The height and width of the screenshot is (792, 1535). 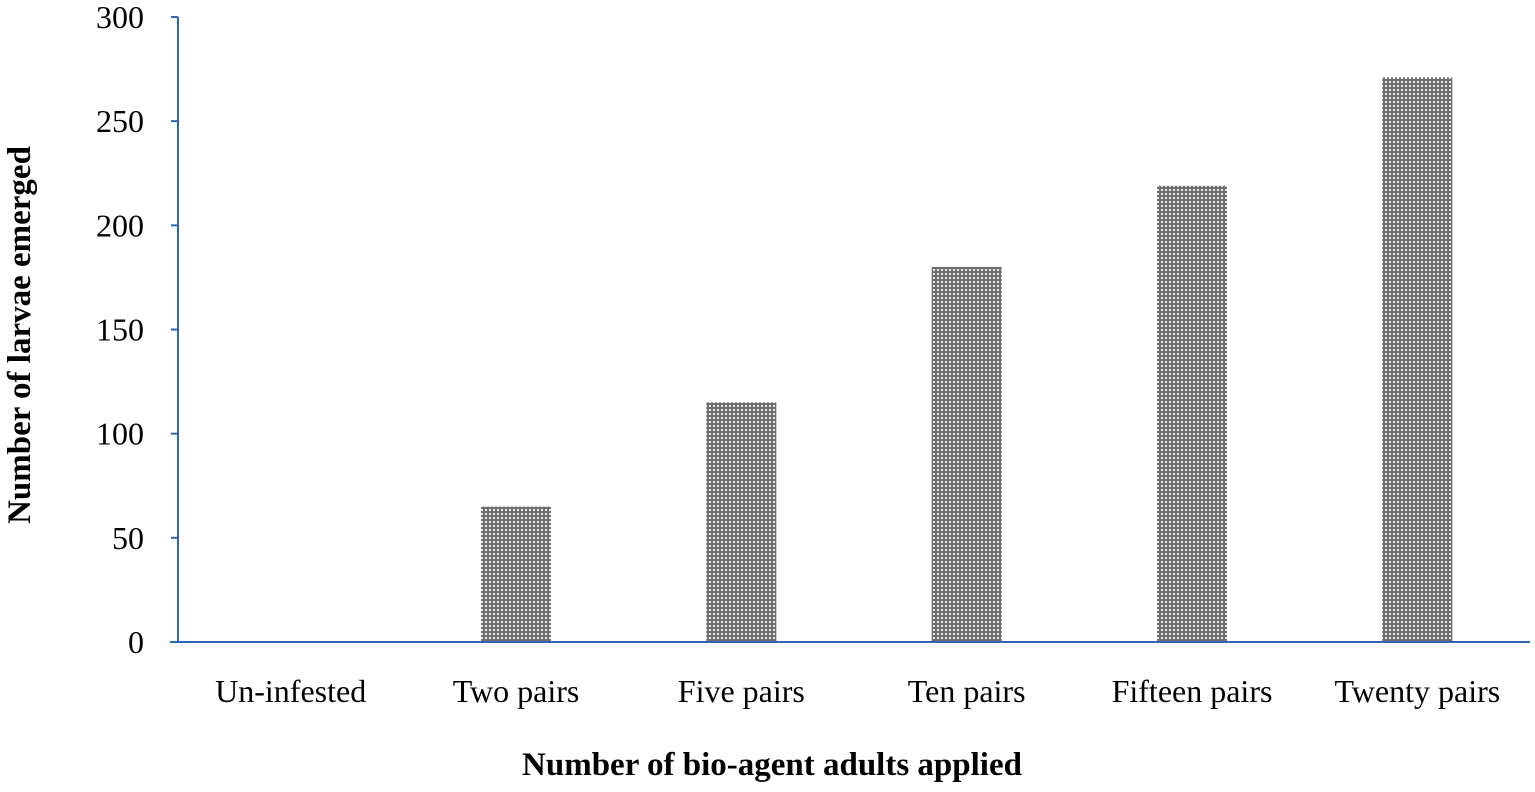 What do you see at coordinates (967, 691) in the screenshot?
I see `x-tick-label: Ten pairs` at bounding box center [967, 691].